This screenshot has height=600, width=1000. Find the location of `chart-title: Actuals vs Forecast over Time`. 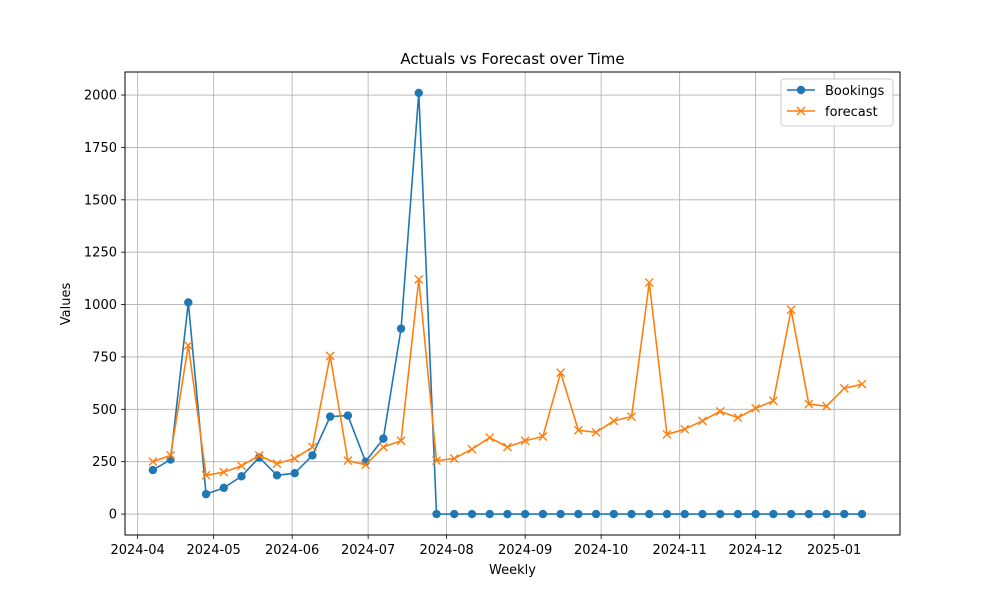

chart-title: Actuals vs Forecast over Time is located at coordinates (512, 59).